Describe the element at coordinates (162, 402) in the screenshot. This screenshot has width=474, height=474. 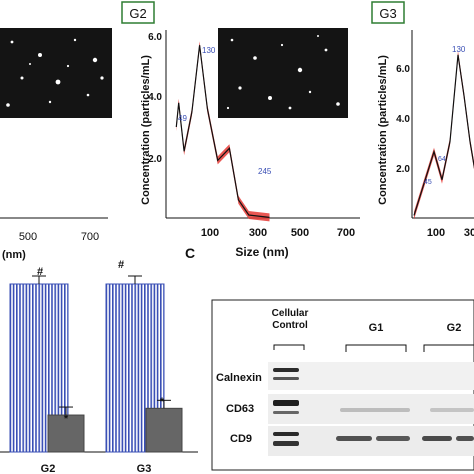
I see `bar-marker-g3-solid: *` at that location.